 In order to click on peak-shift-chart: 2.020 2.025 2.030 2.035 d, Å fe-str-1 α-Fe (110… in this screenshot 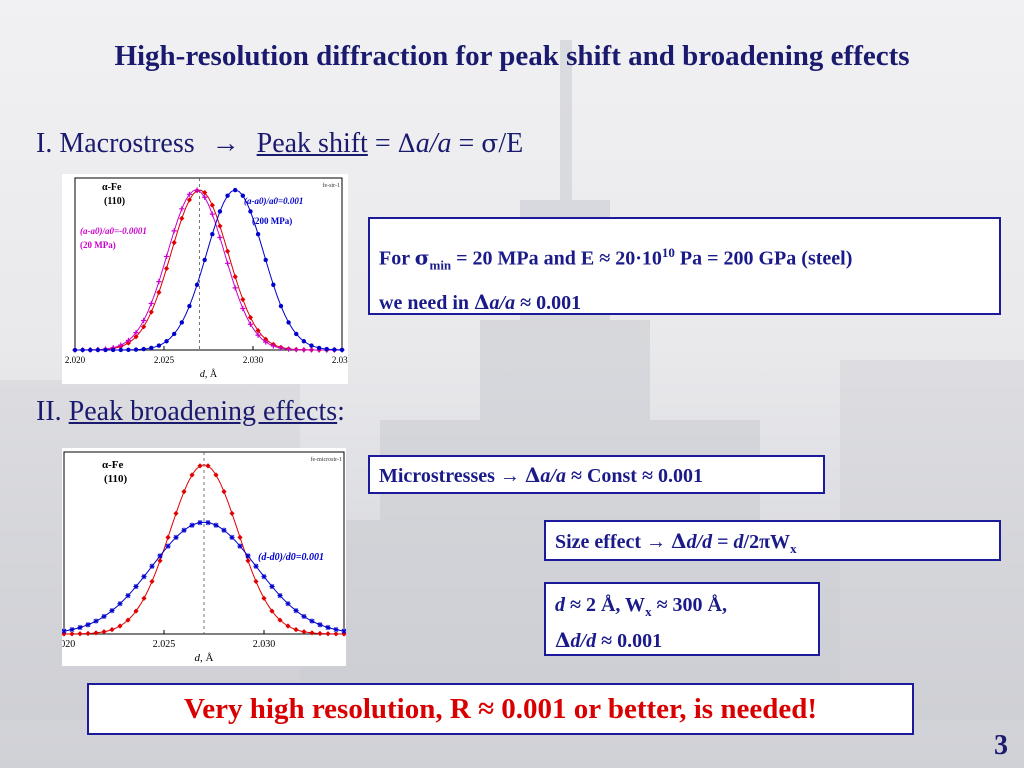, I will do `click(205, 279)`.